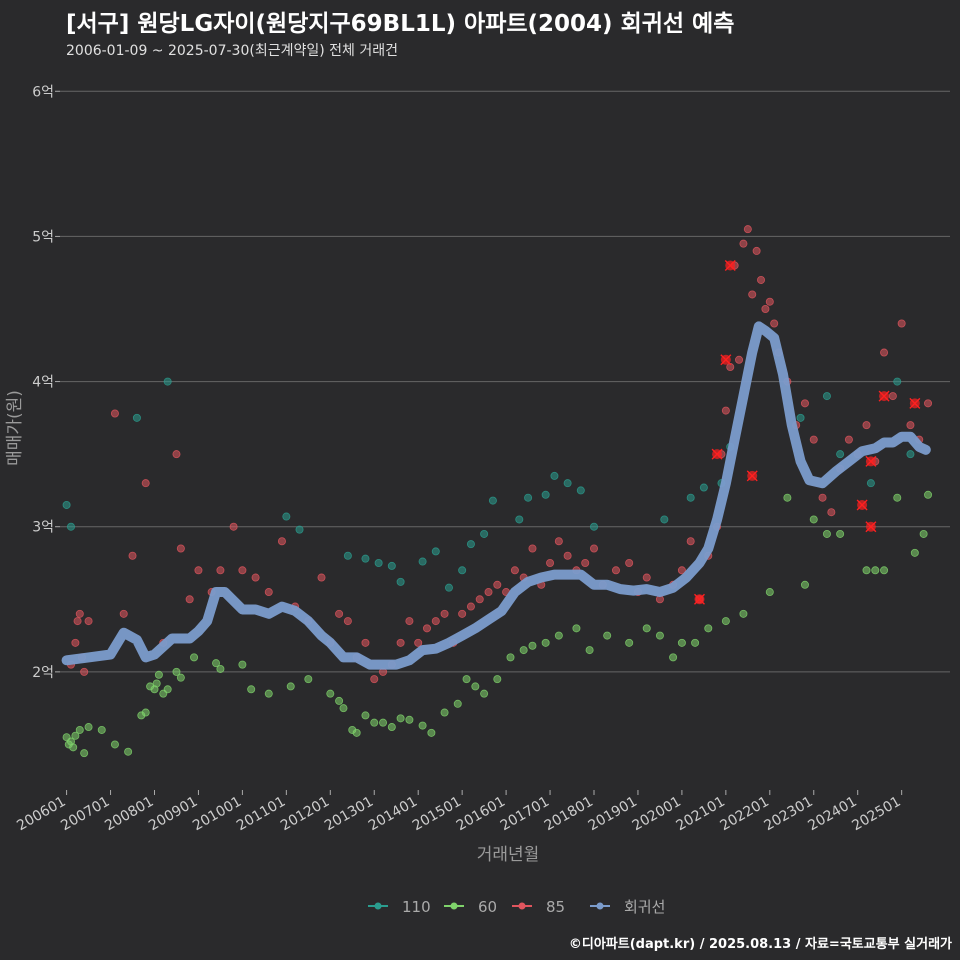 The image size is (960, 960). I want to click on x-tick-label: 201201, so click(305, 814).